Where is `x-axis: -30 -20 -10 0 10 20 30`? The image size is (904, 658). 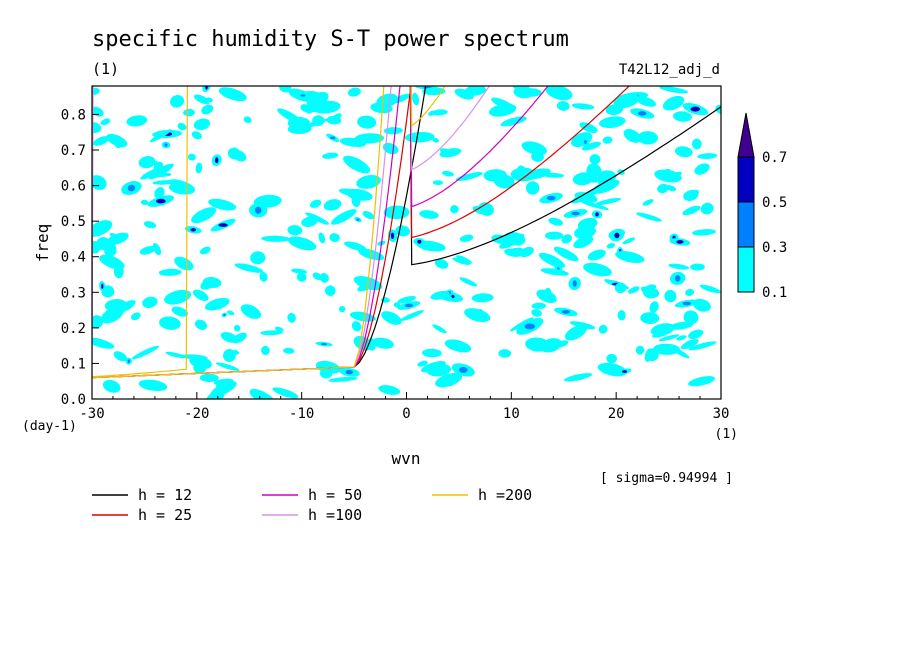 x-axis: -30 -20 -10 0 10 20 30 is located at coordinates (404, 407).